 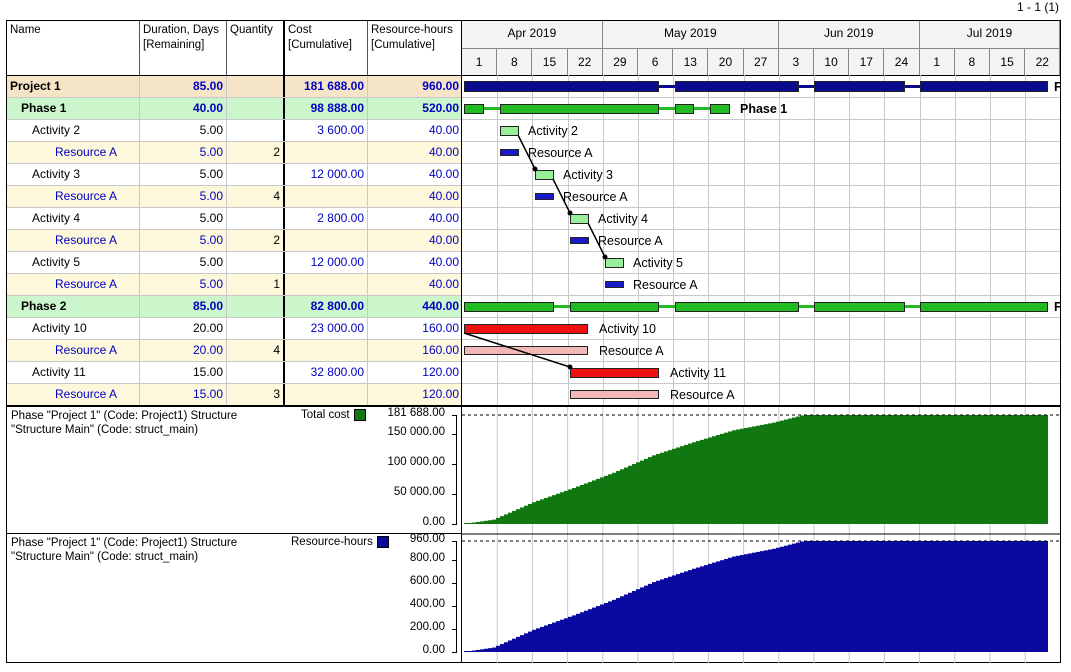 What do you see at coordinates (234, 175) in the screenshot?
I see `table-row: Activity 3 5.00 12 000.00 40.00` at bounding box center [234, 175].